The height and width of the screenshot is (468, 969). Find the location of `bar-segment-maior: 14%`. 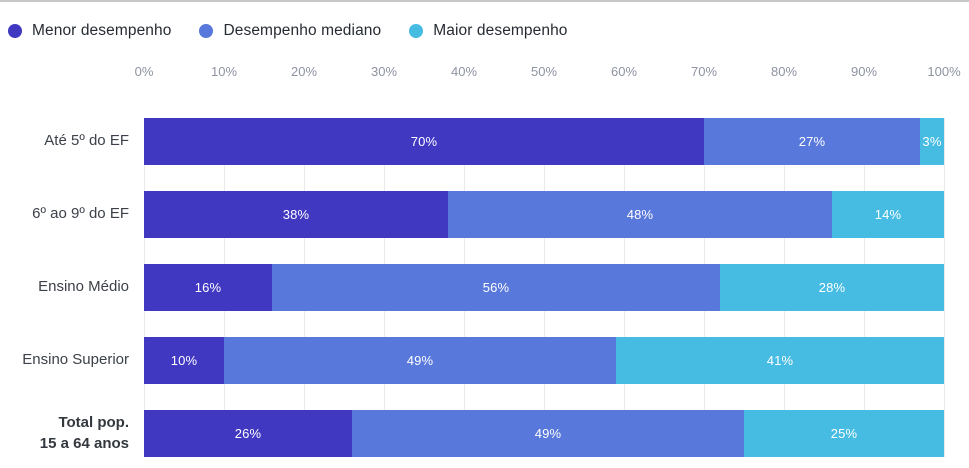

bar-segment-maior: 14% is located at coordinates (888, 214).